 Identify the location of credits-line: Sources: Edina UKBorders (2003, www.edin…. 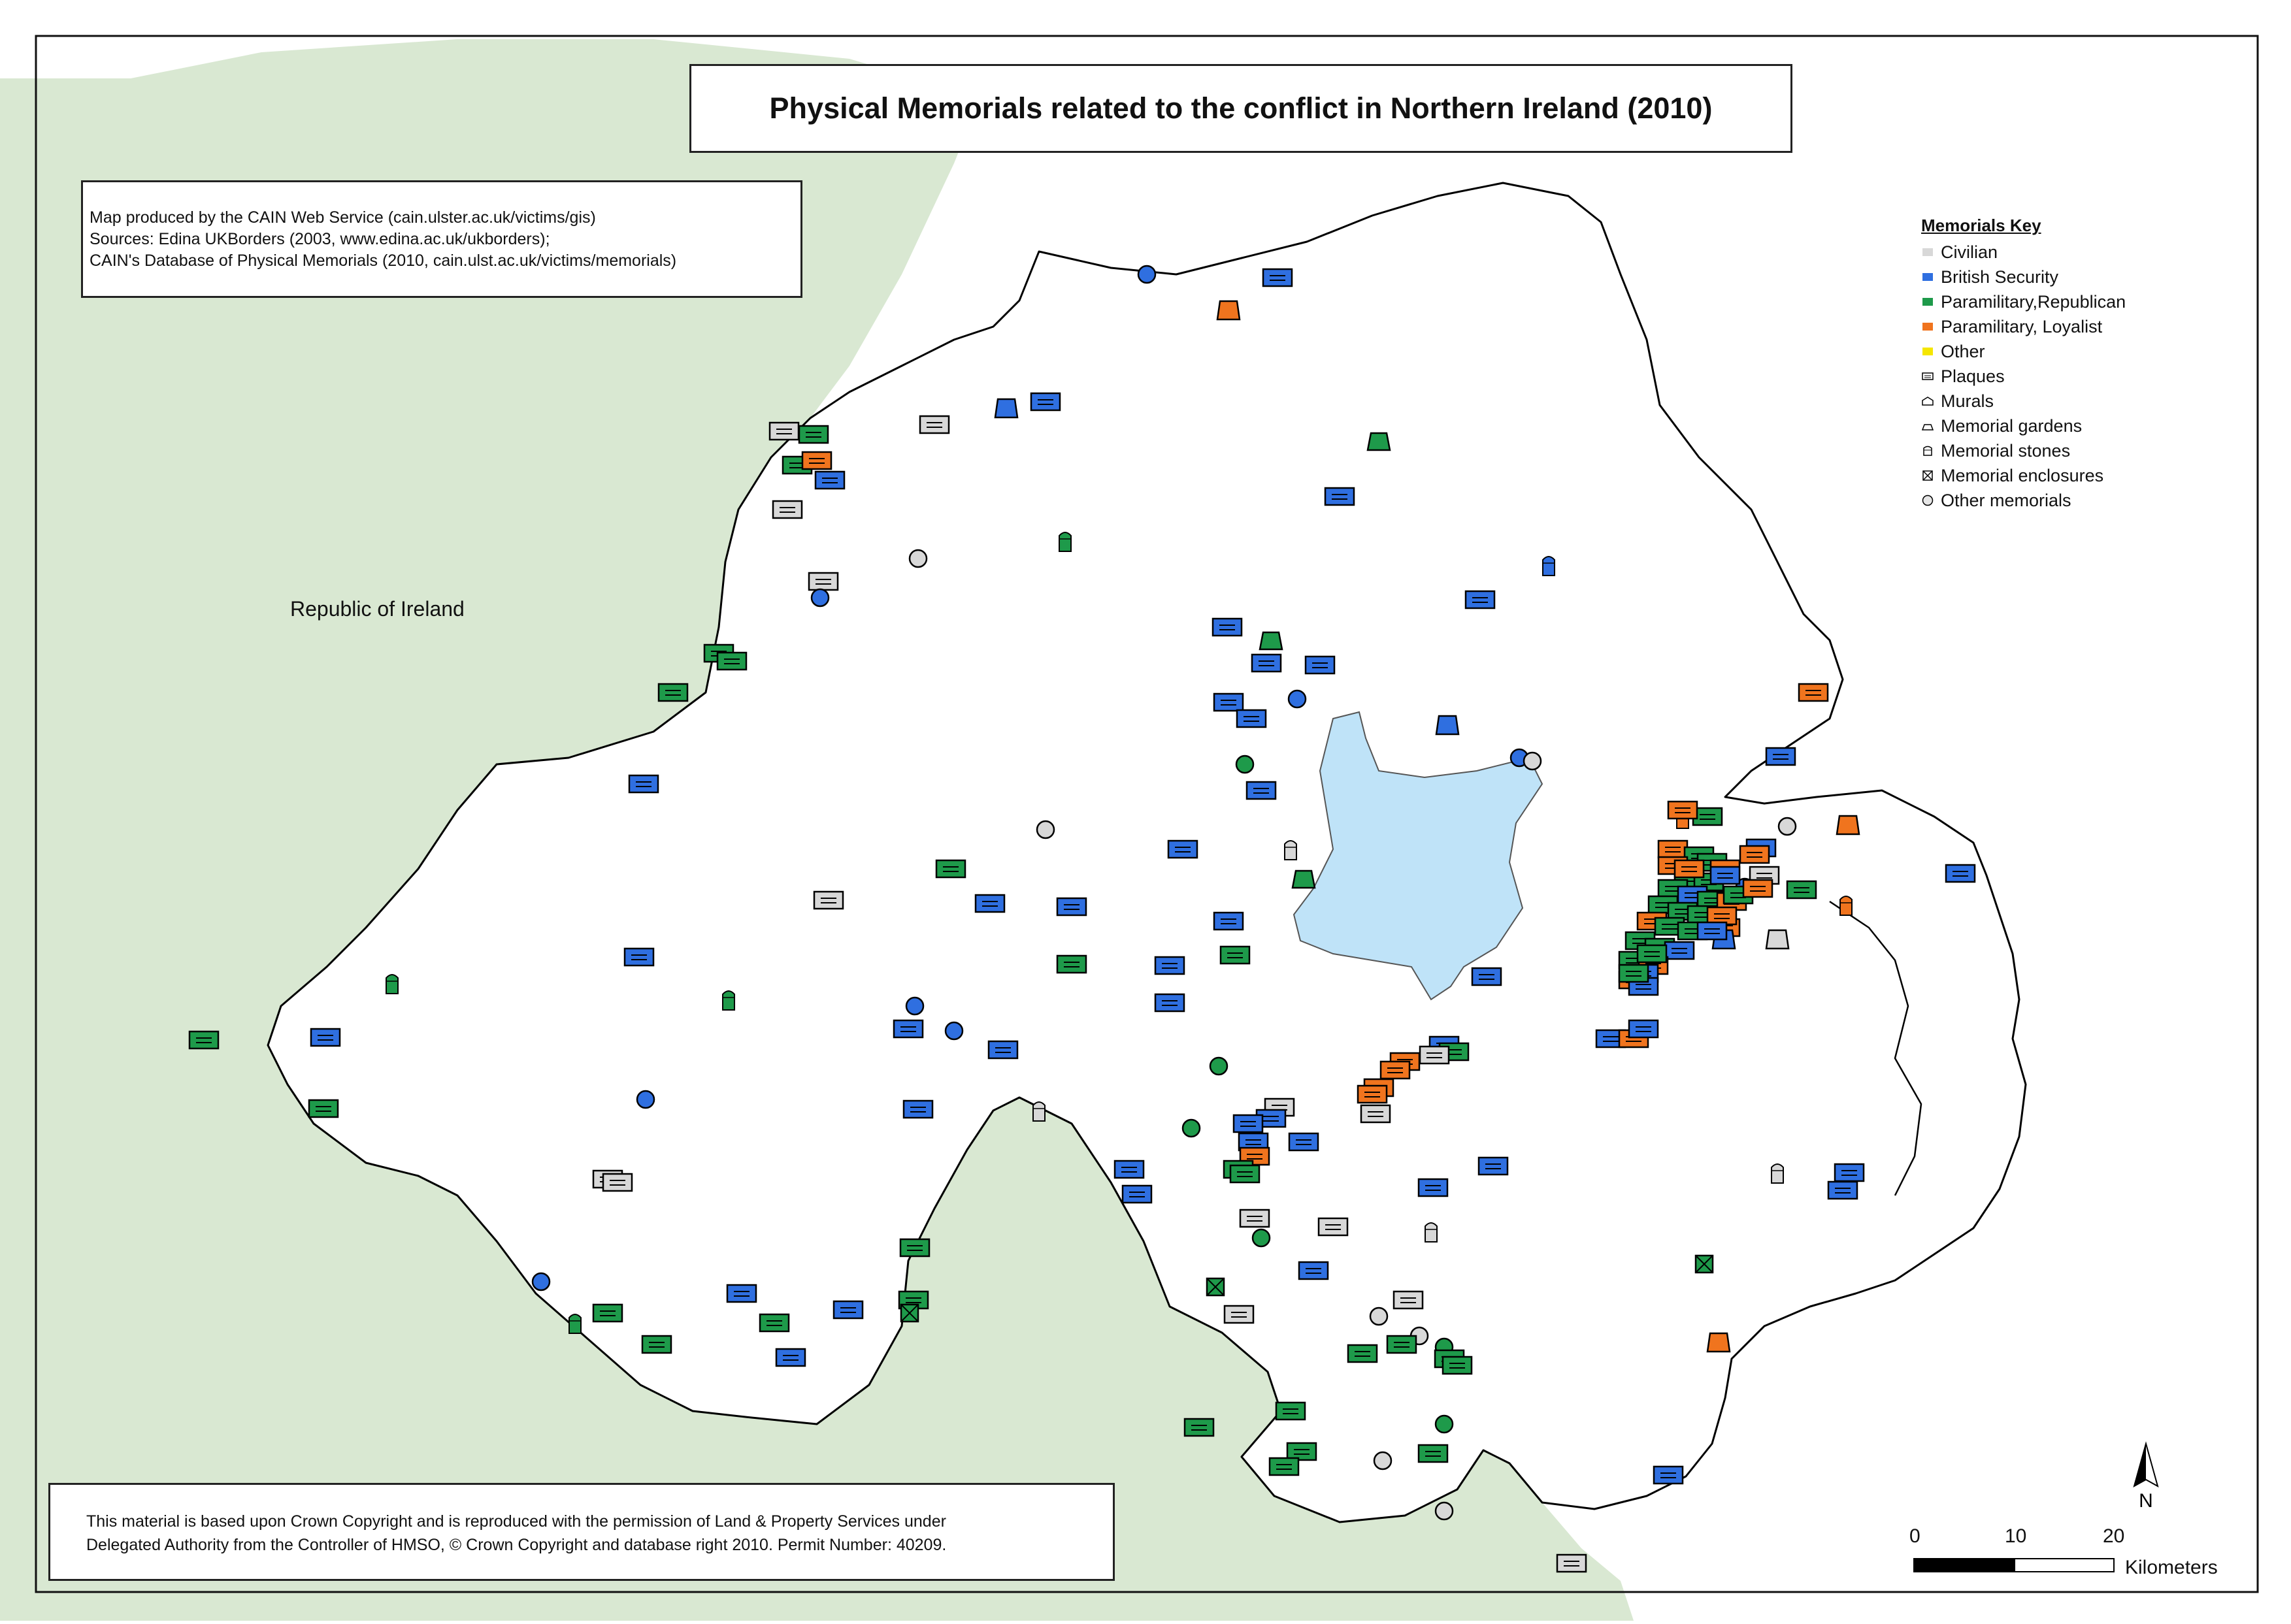
(320, 239).